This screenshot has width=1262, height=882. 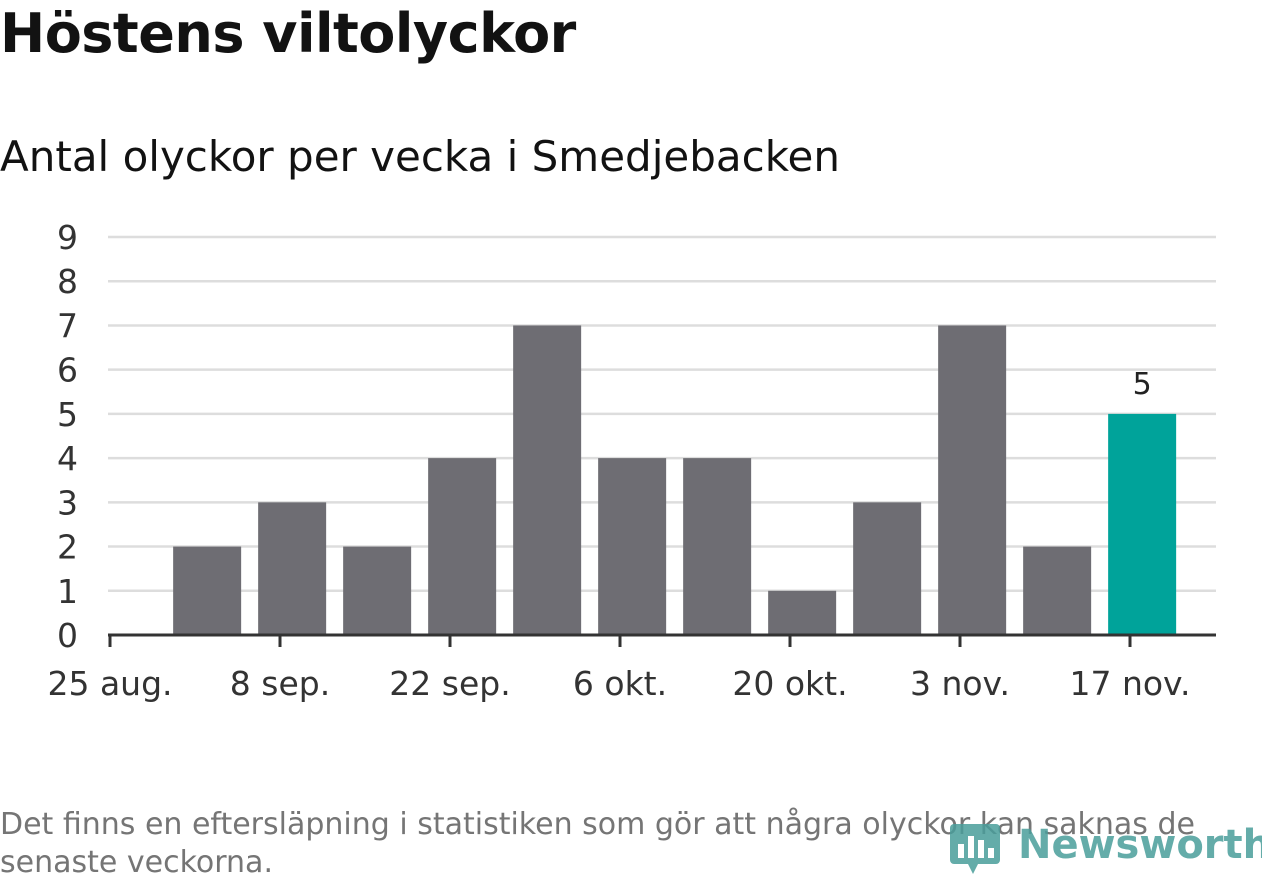 I want to click on data-labels: 5, so click(x=1142, y=384).